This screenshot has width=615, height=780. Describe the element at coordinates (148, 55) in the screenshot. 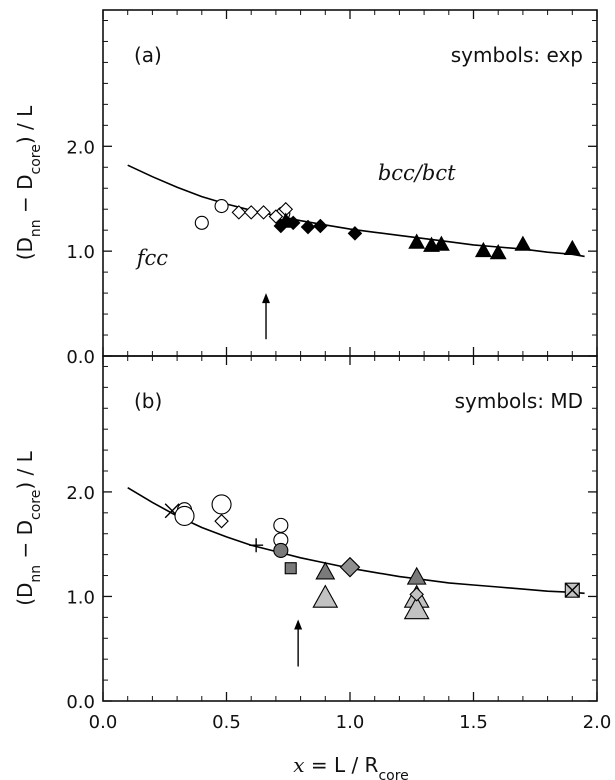

I see `panel-label-a: (a)` at that location.